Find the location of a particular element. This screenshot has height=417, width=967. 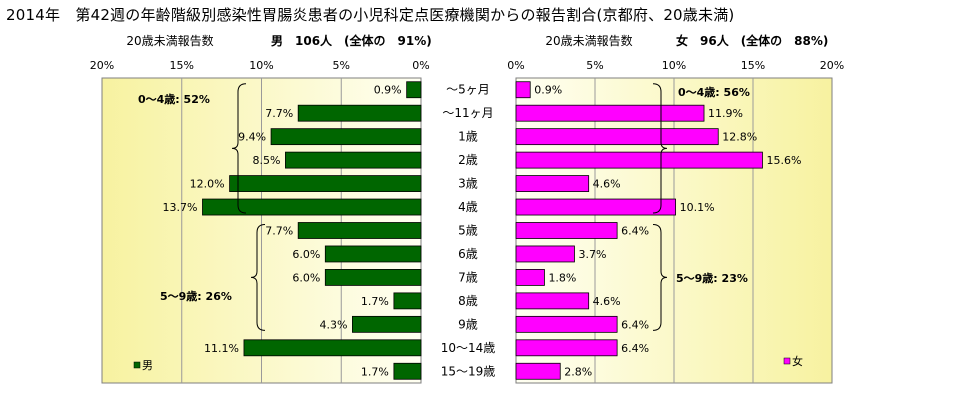

data-label-female: 1.8% is located at coordinates (562, 277).